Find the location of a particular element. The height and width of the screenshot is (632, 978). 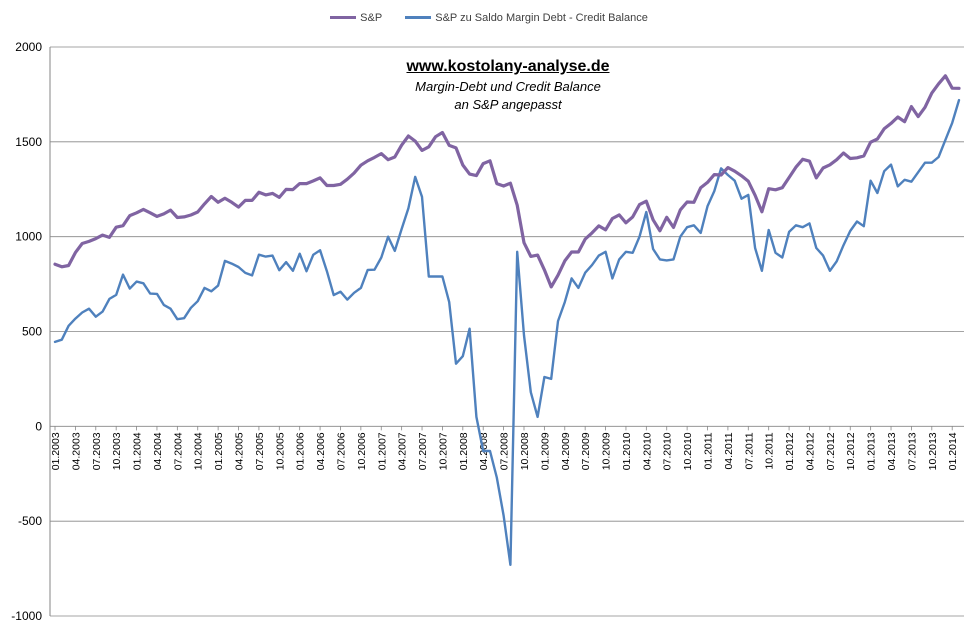

x-tick-label: 10.2012 is located at coordinates (851, 451).